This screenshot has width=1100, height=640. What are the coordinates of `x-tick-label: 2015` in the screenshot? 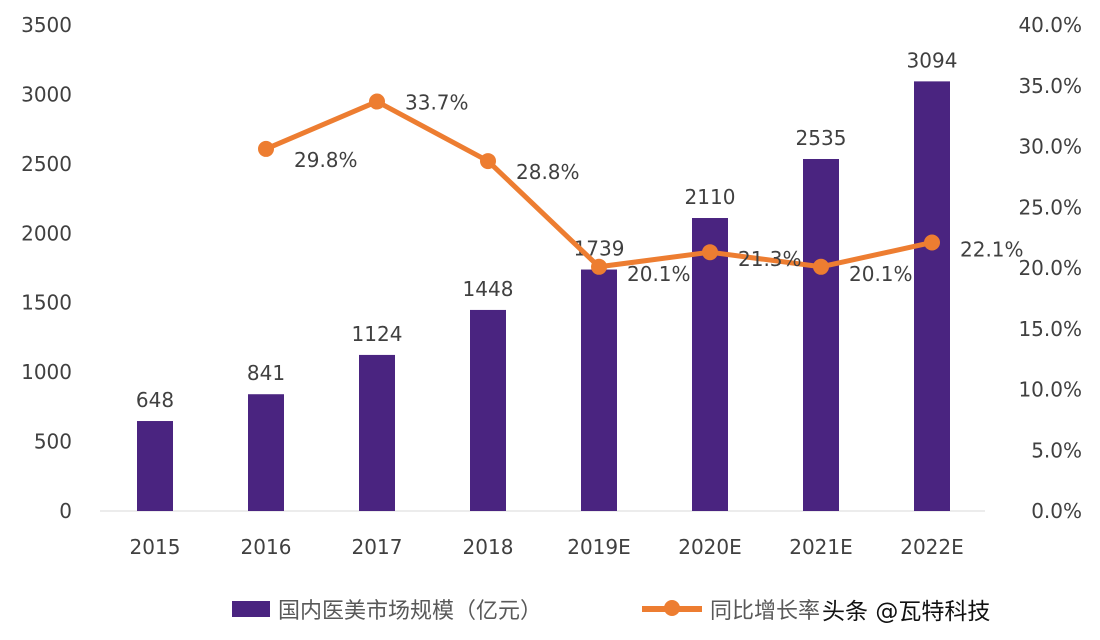 It's located at (155, 547).